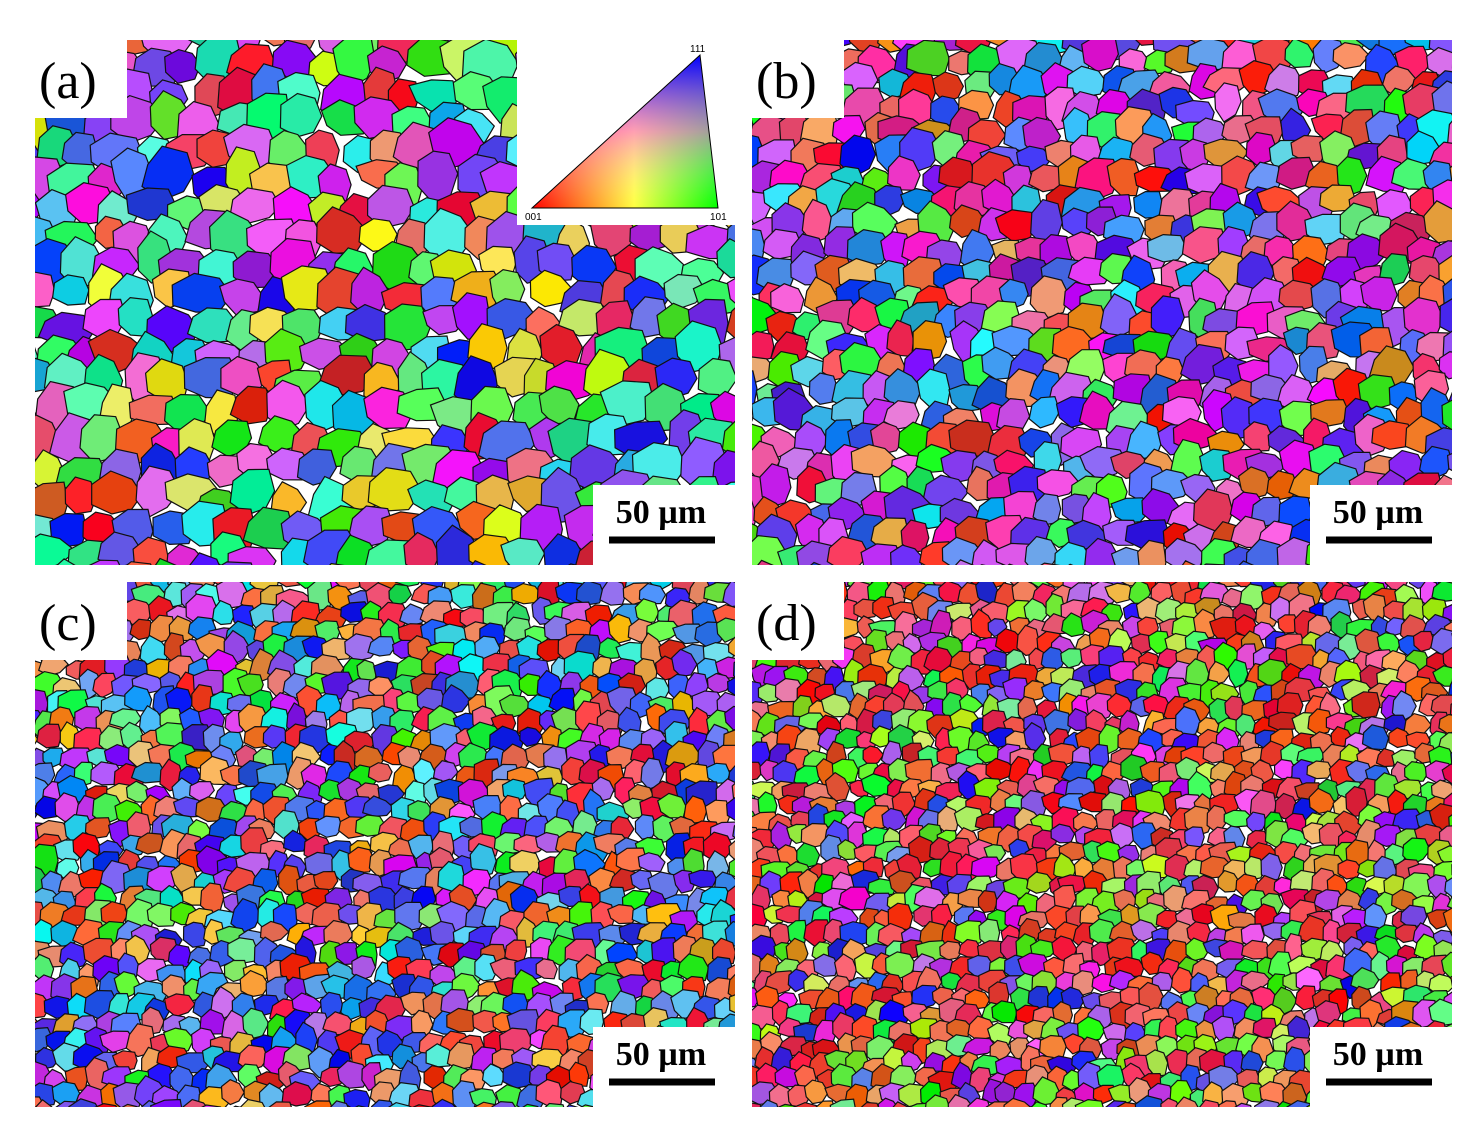  Describe the element at coordinates (1381, 1067) in the screenshot. I see `scale-bar-box` at that location.